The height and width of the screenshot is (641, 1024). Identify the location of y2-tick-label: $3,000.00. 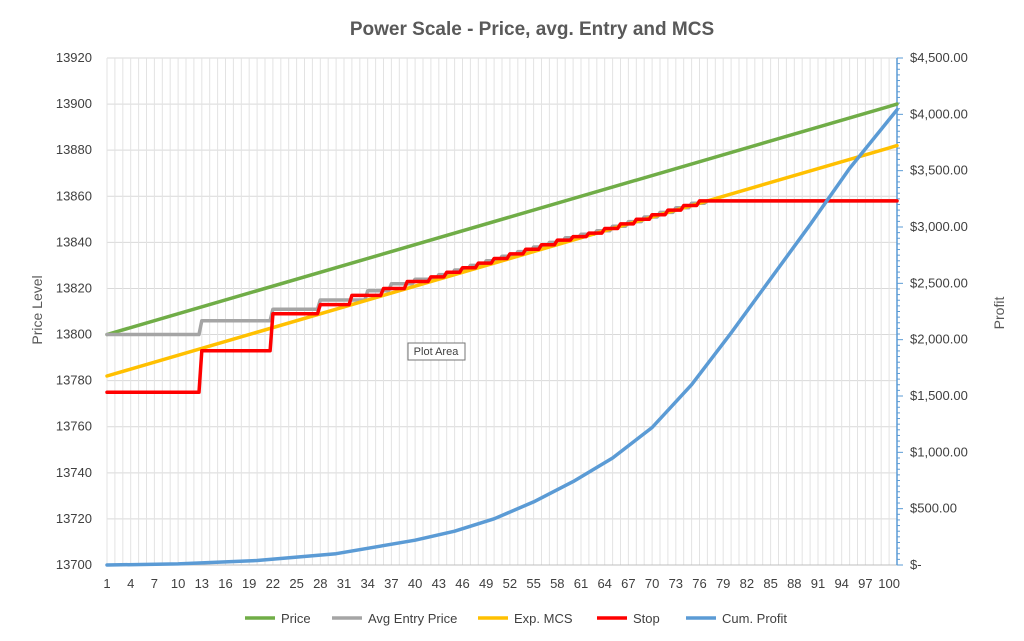
(939, 226).